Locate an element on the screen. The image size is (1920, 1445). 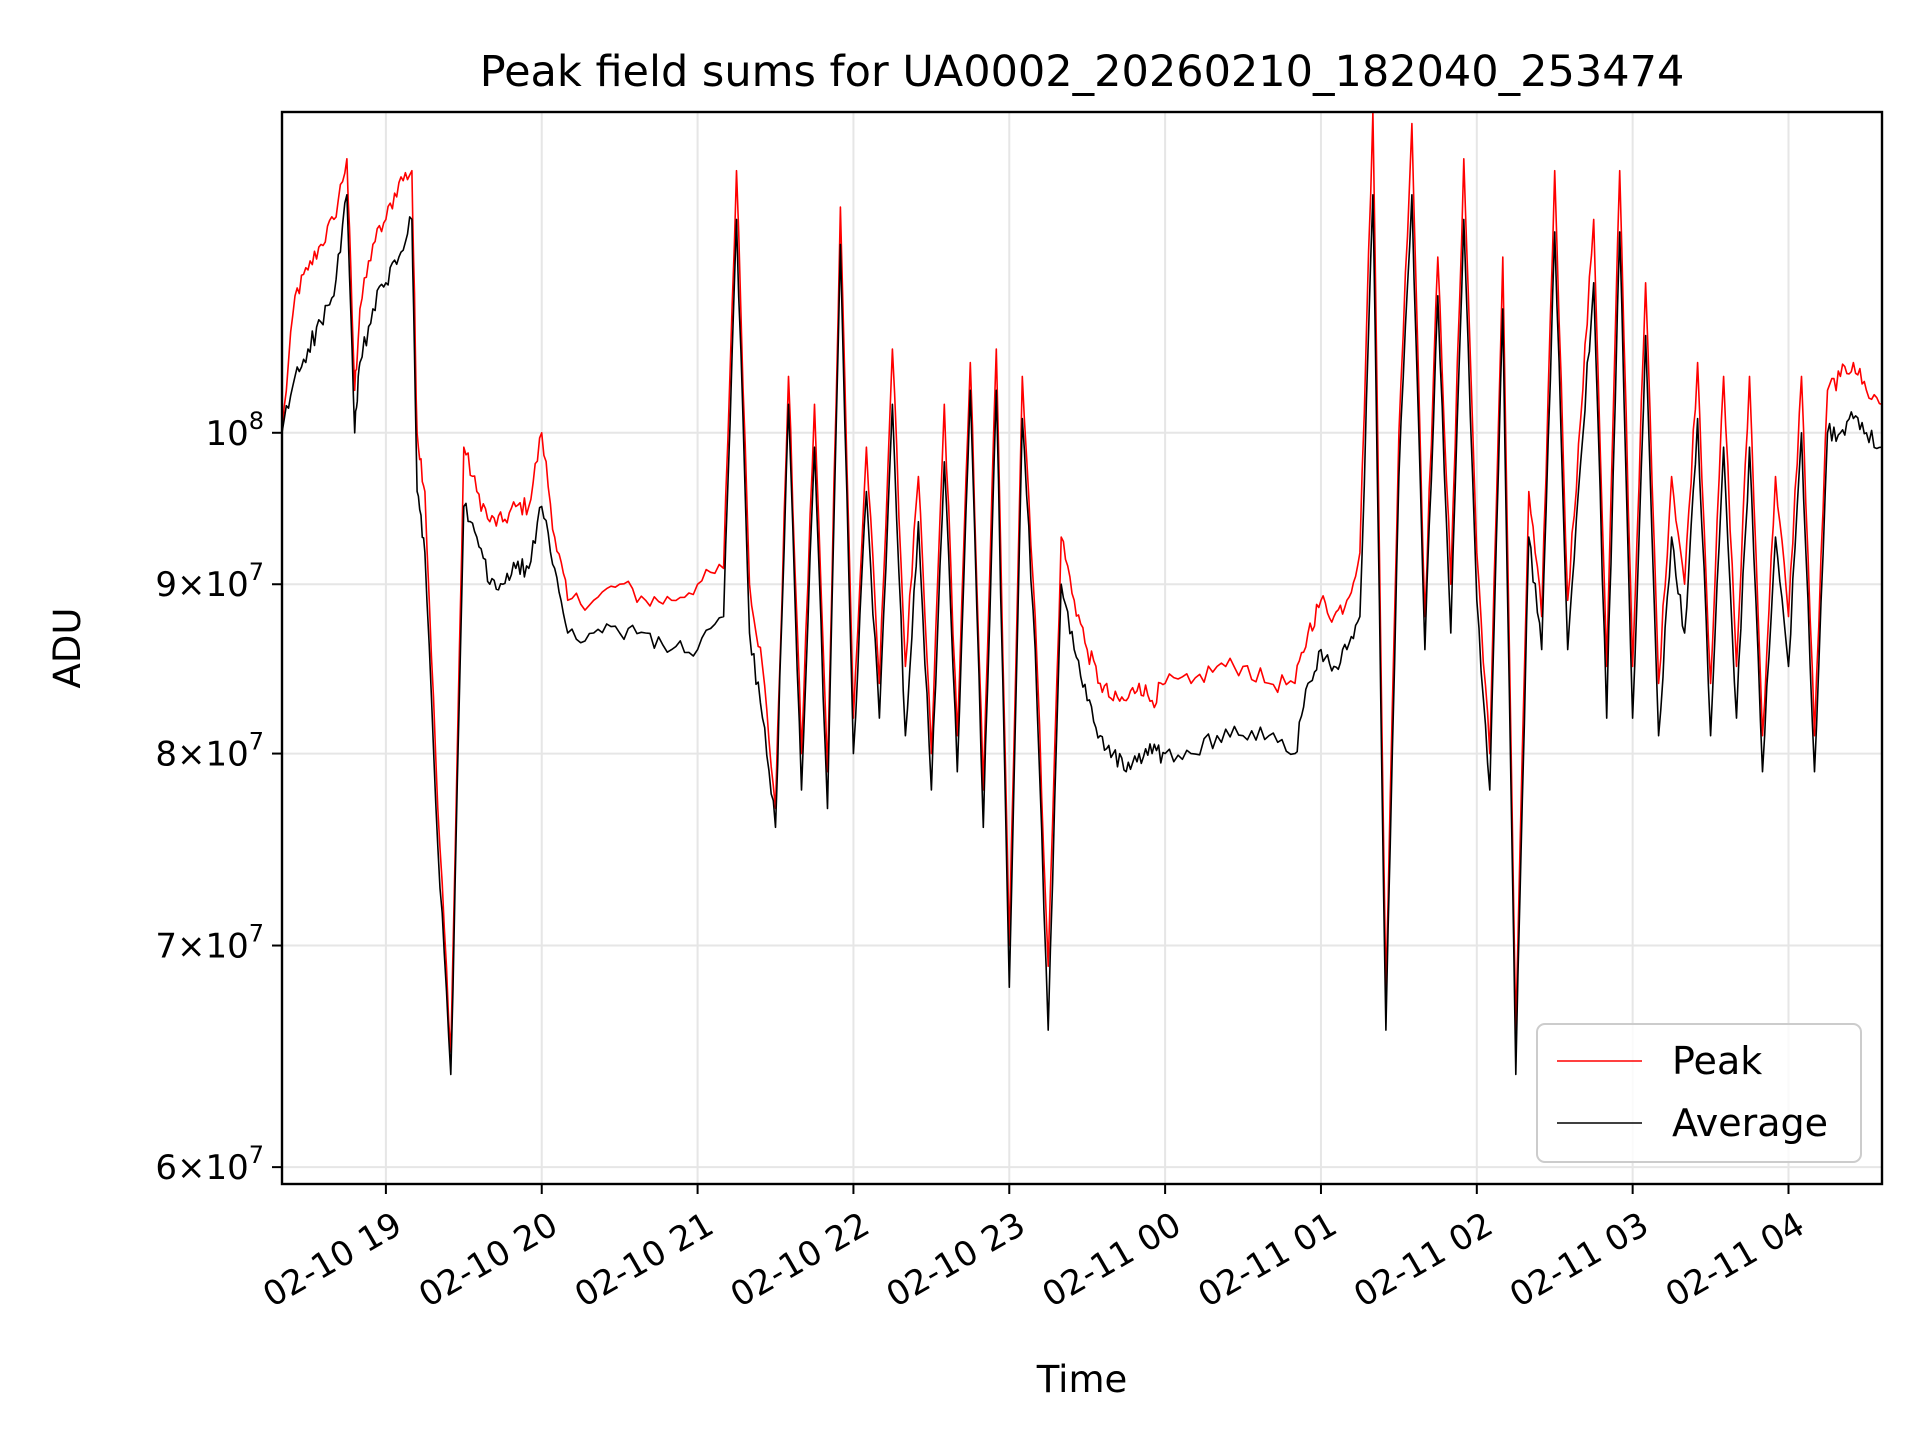
y-tick-label: 6×107 is located at coordinates (209, 1164).